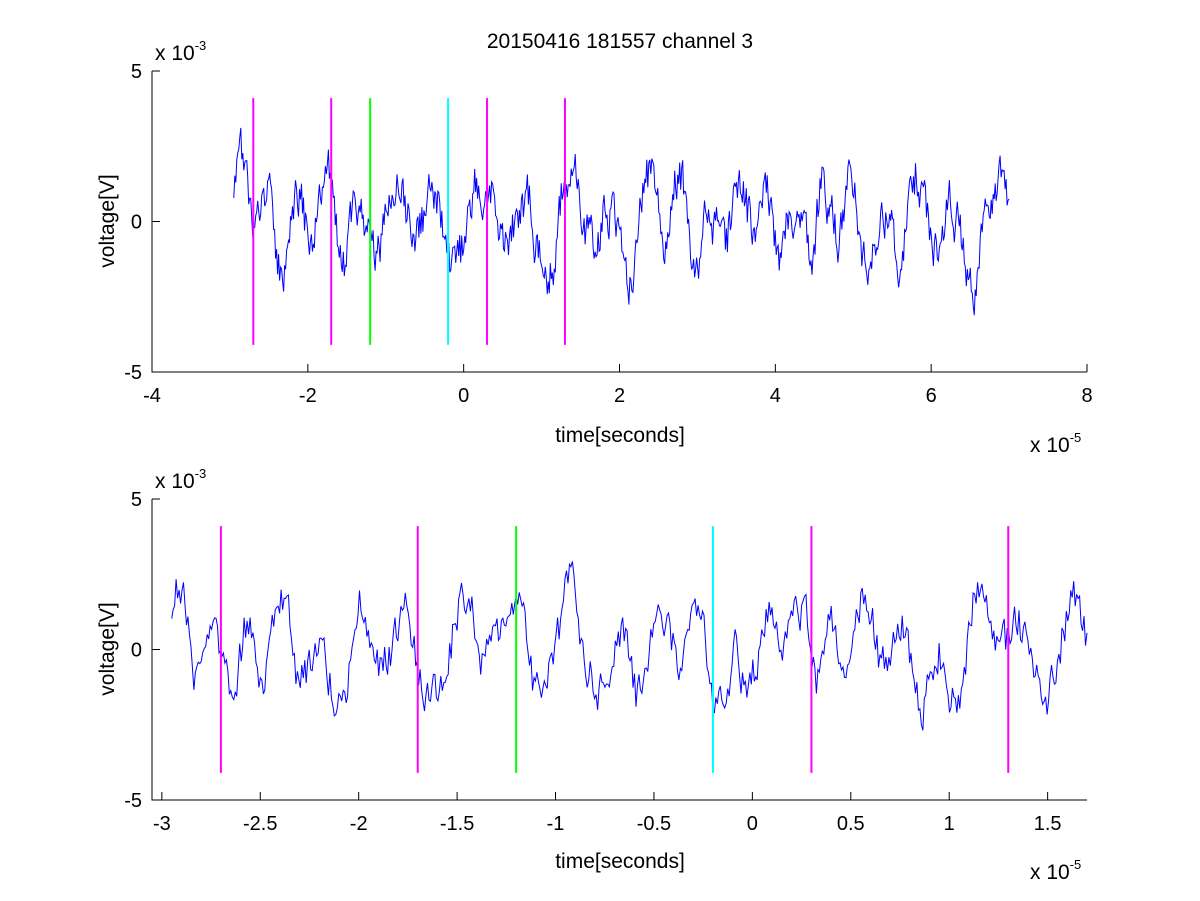  I want to click on bottom-y-exponent-label: x 10-3, so click(180, 479).